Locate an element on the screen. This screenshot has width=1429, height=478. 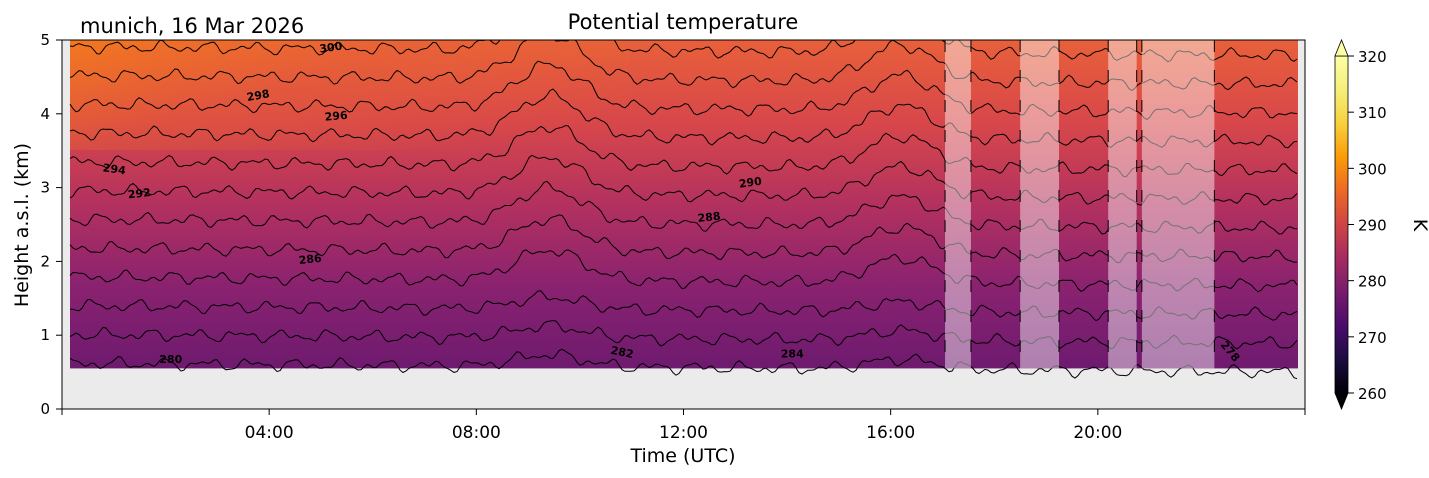
contour-label: 280 is located at coordinates (170, 359).